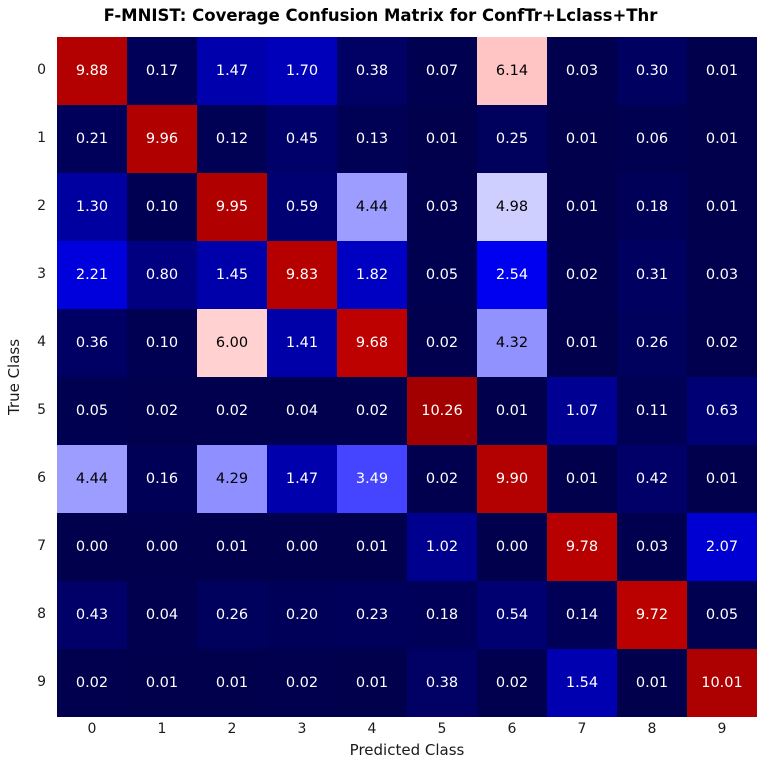  What do you see at coordinates (162, 479) in the screenshot?
I see `matrix-cell-r6c1: 0.16` at bounding box center [162, 479].